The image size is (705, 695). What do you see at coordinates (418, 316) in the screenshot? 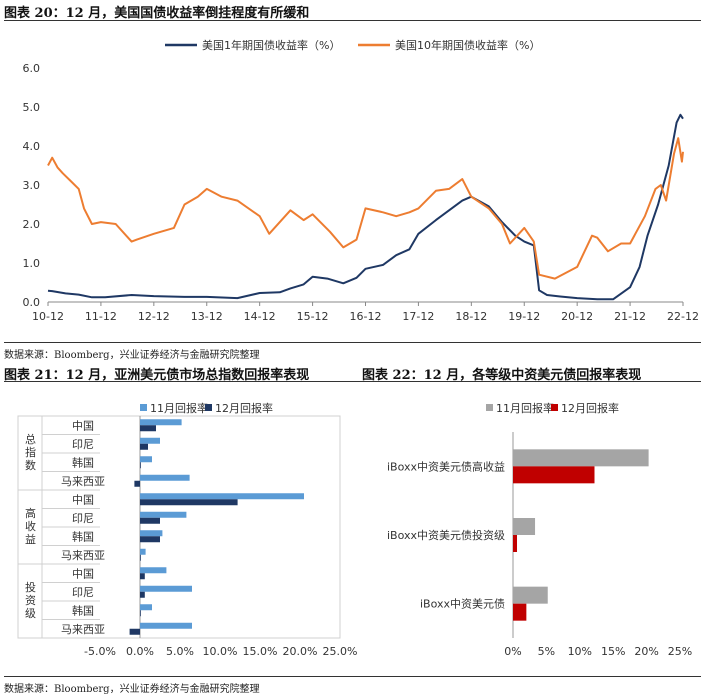
I see `x-tick-label: 17-12` at bounding box center [418, 316].